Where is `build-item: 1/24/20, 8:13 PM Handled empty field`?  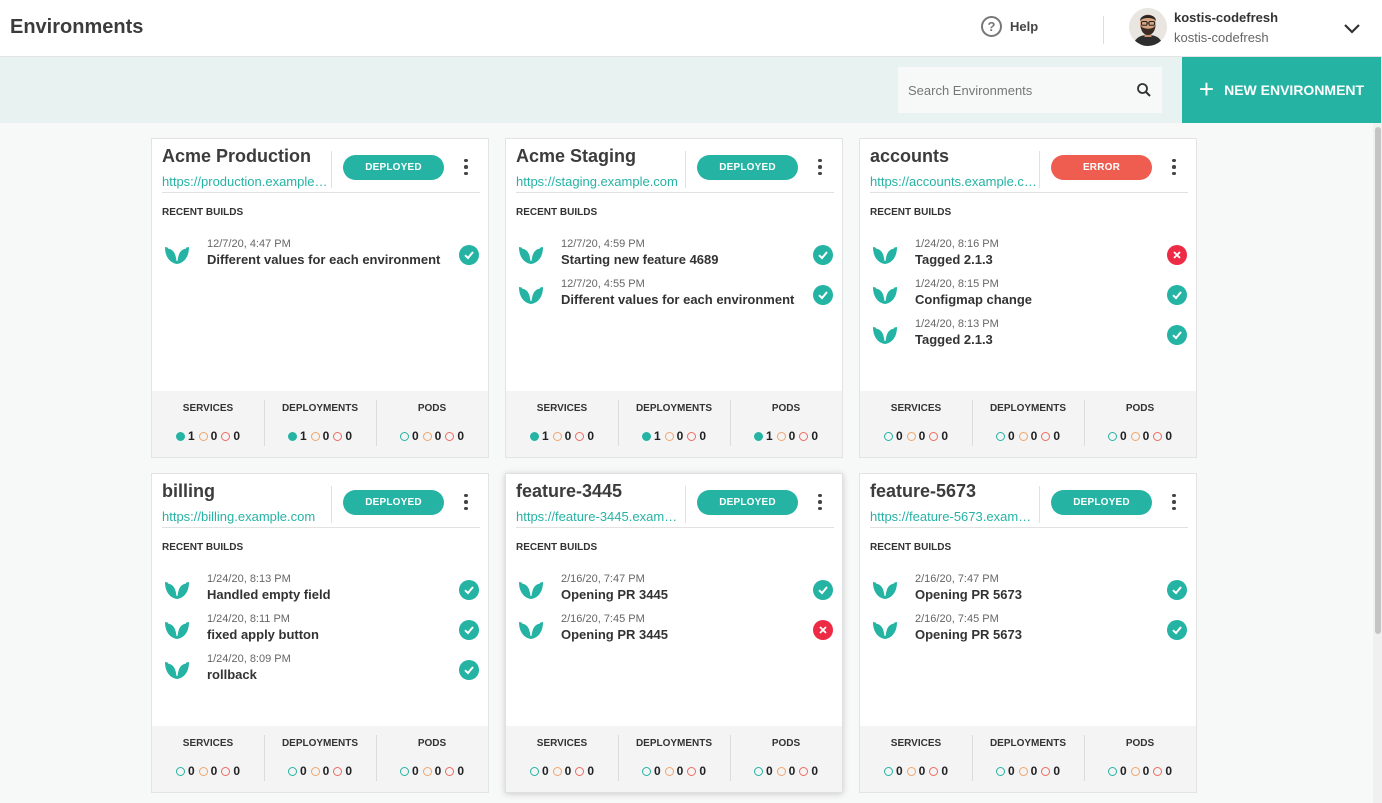
build-item: 1/24/20, 8:13 PM Handled empty field is located at coordinates (321, 591).